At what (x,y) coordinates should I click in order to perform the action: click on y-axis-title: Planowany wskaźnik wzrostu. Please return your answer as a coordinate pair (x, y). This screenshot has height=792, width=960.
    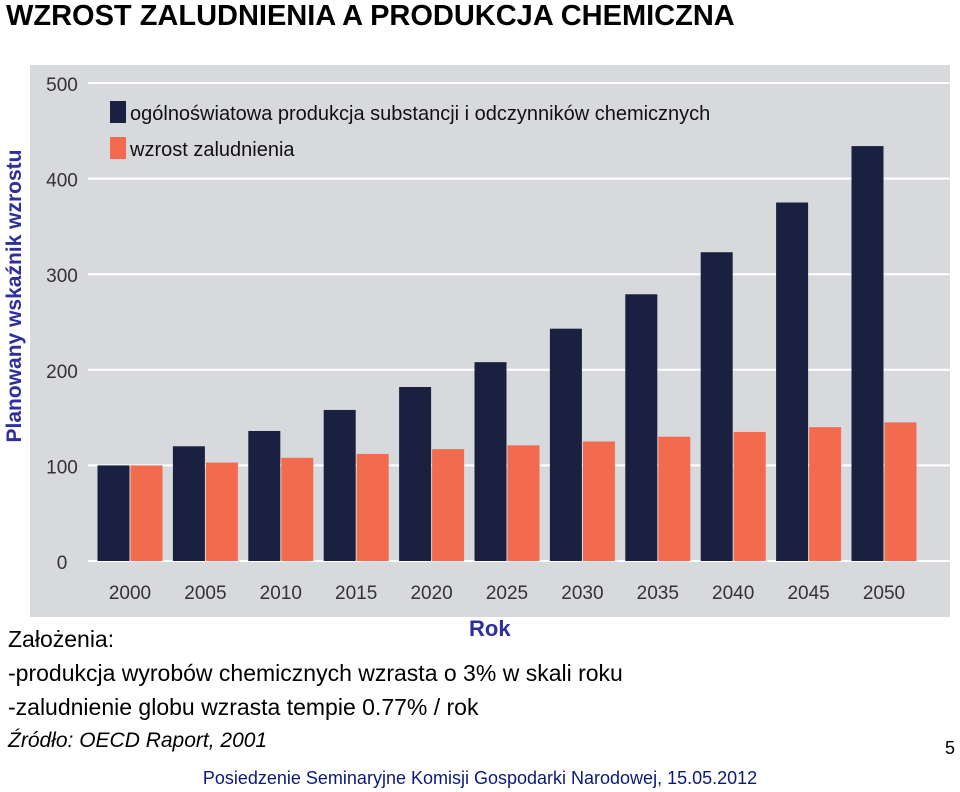
    Looking at the image, I should click on (14, 296).